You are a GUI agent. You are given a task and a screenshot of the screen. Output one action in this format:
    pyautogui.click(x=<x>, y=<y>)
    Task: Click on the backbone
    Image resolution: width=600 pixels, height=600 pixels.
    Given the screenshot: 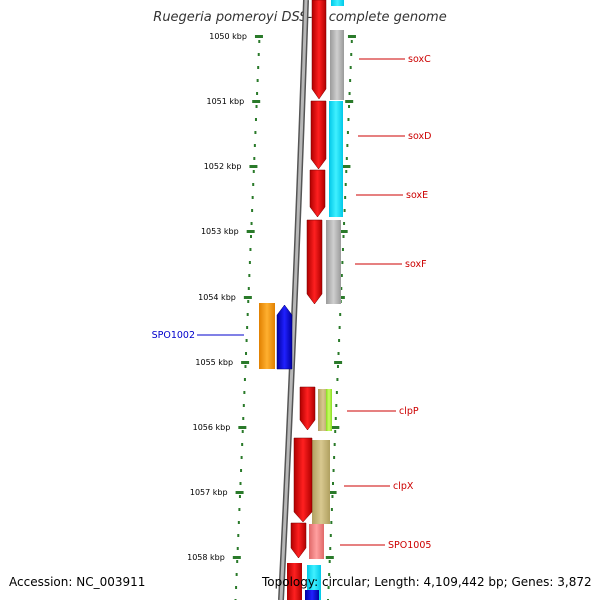 What is the action you would take?
    pyautogui.click(x=293, y=300)
    